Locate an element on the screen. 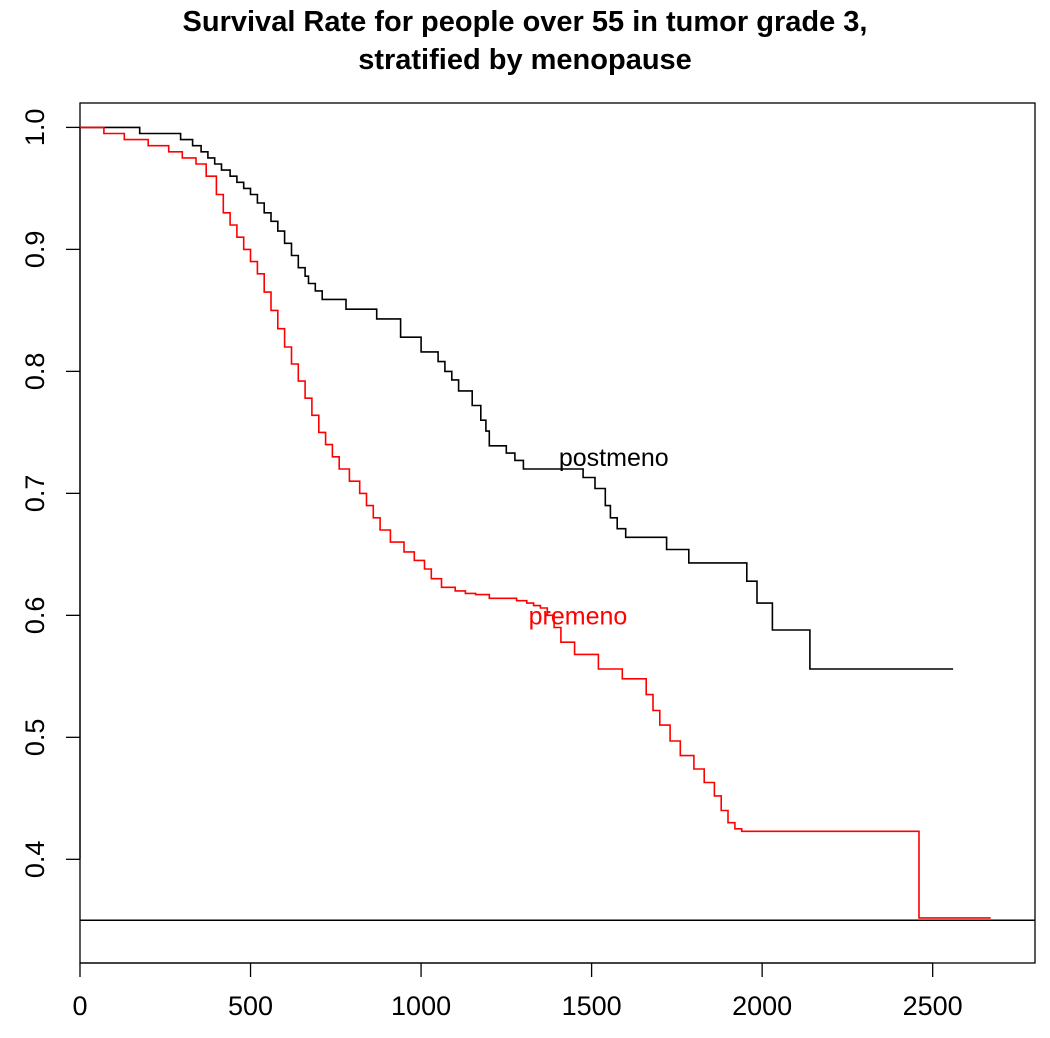 This screenshot has height=1038, width=1050. x-tick-label: 500 is located at coordinates (250, 1006).